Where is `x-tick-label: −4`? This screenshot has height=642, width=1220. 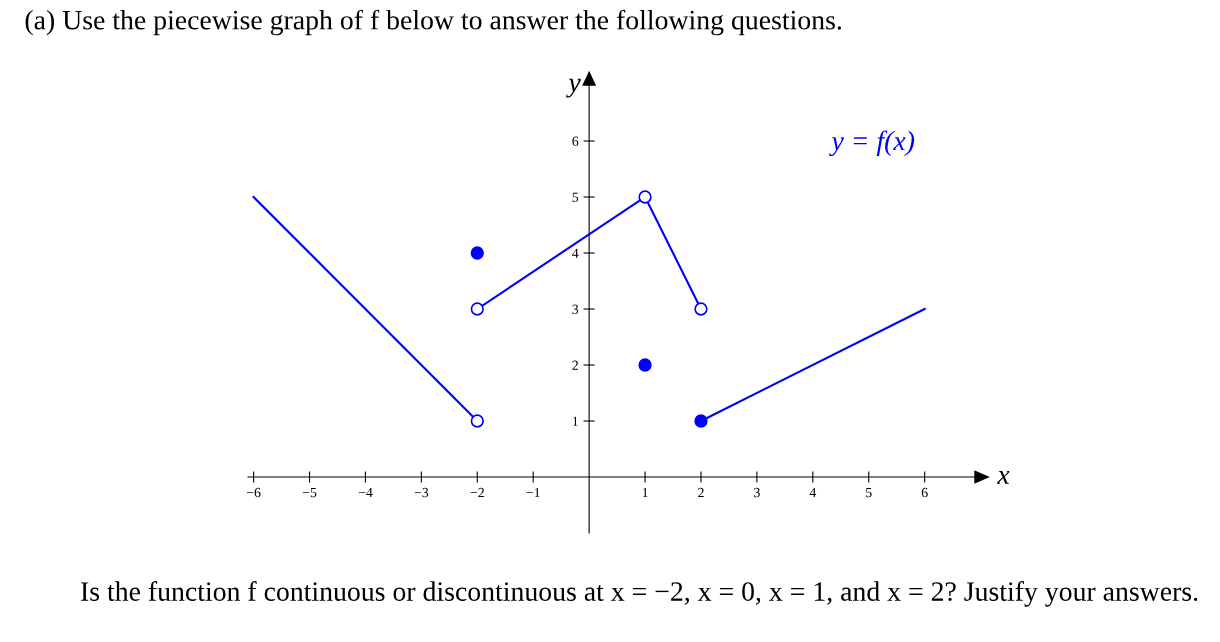
x-tick-label: −4 is located at coordinates (365, 492).